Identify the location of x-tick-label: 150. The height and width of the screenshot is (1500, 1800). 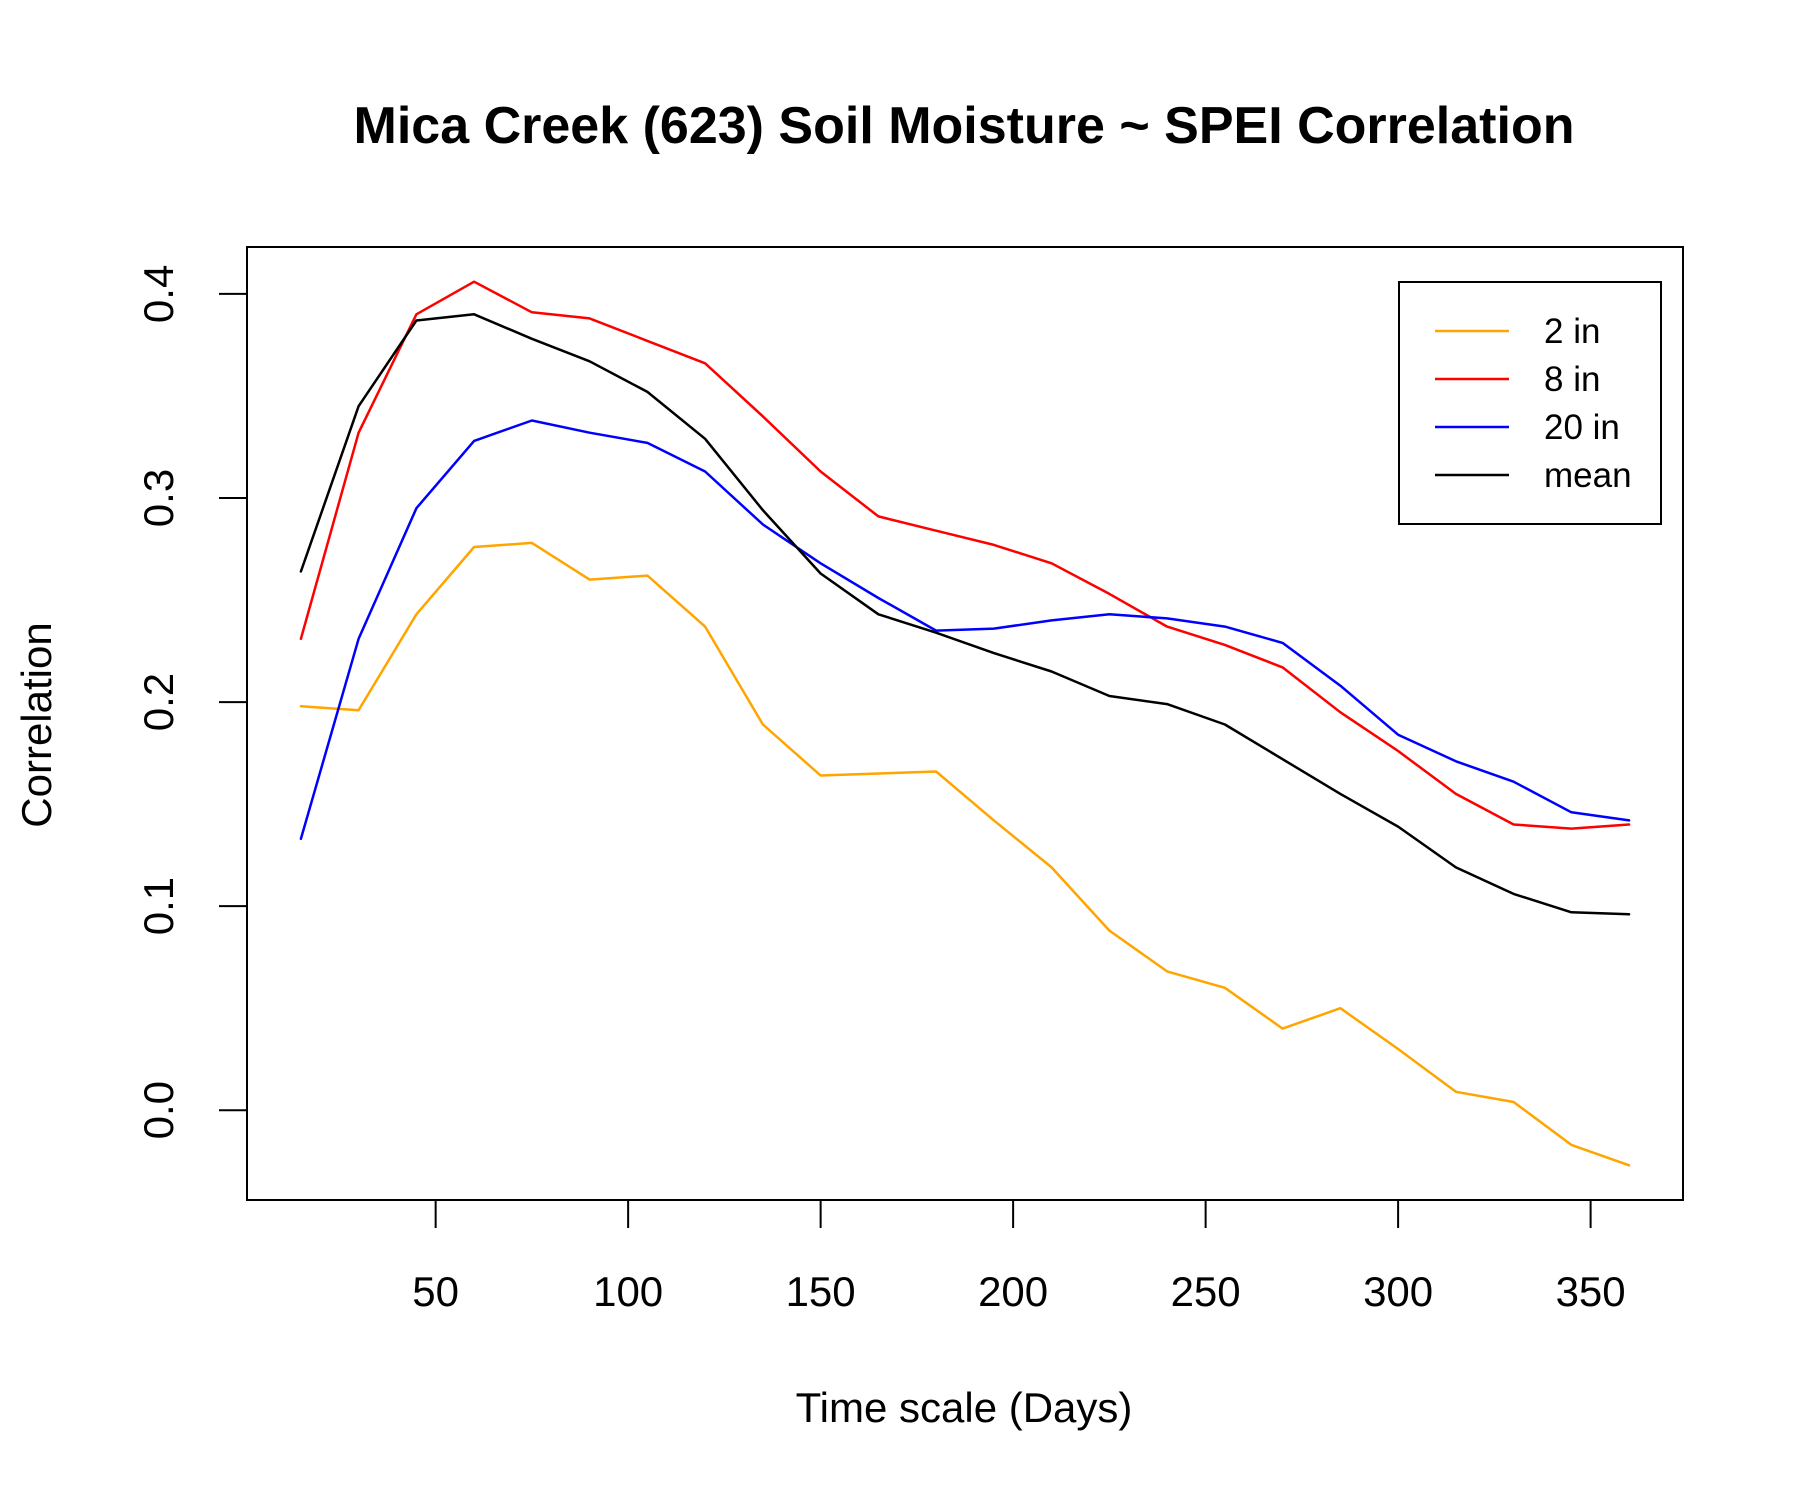
(821, 1291).